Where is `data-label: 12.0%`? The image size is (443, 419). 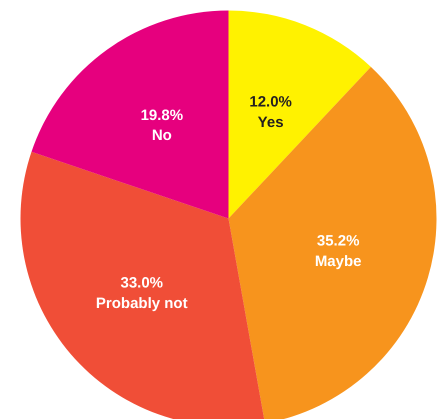
data-label: 12.0% is located at coordinates (270, 101).